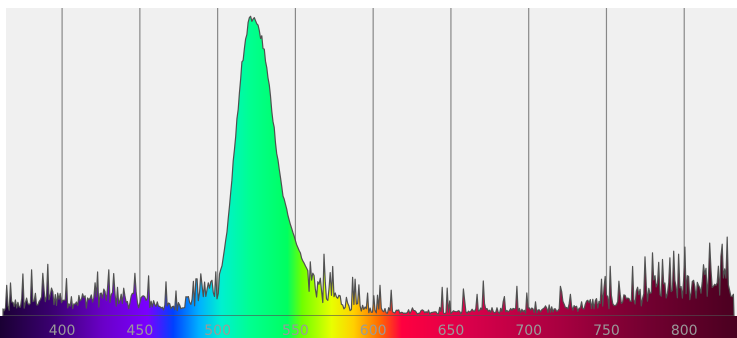 This screenshot has width=737, height=338. I want to click on x-tick-label: 600, so click(373, 330).